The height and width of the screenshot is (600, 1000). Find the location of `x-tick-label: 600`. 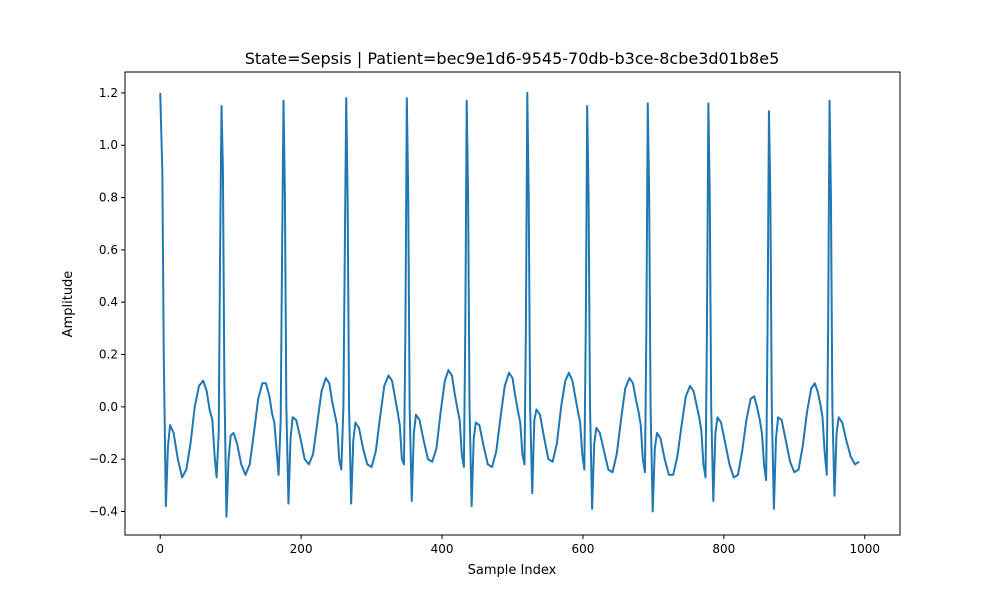

x-tick-label: 600 is located at coordinates (583, 549).